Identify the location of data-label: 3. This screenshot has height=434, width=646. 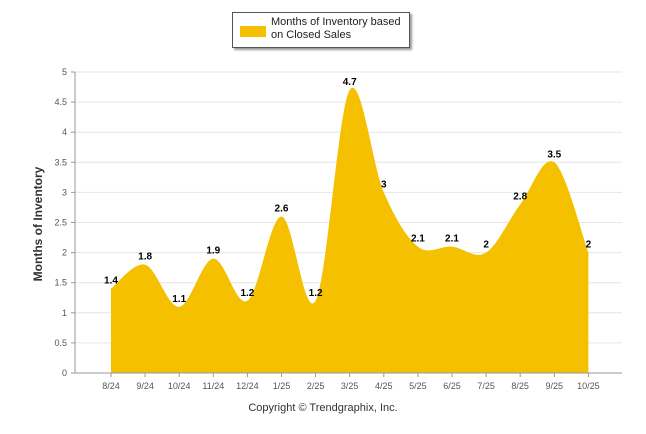
(384, 184).